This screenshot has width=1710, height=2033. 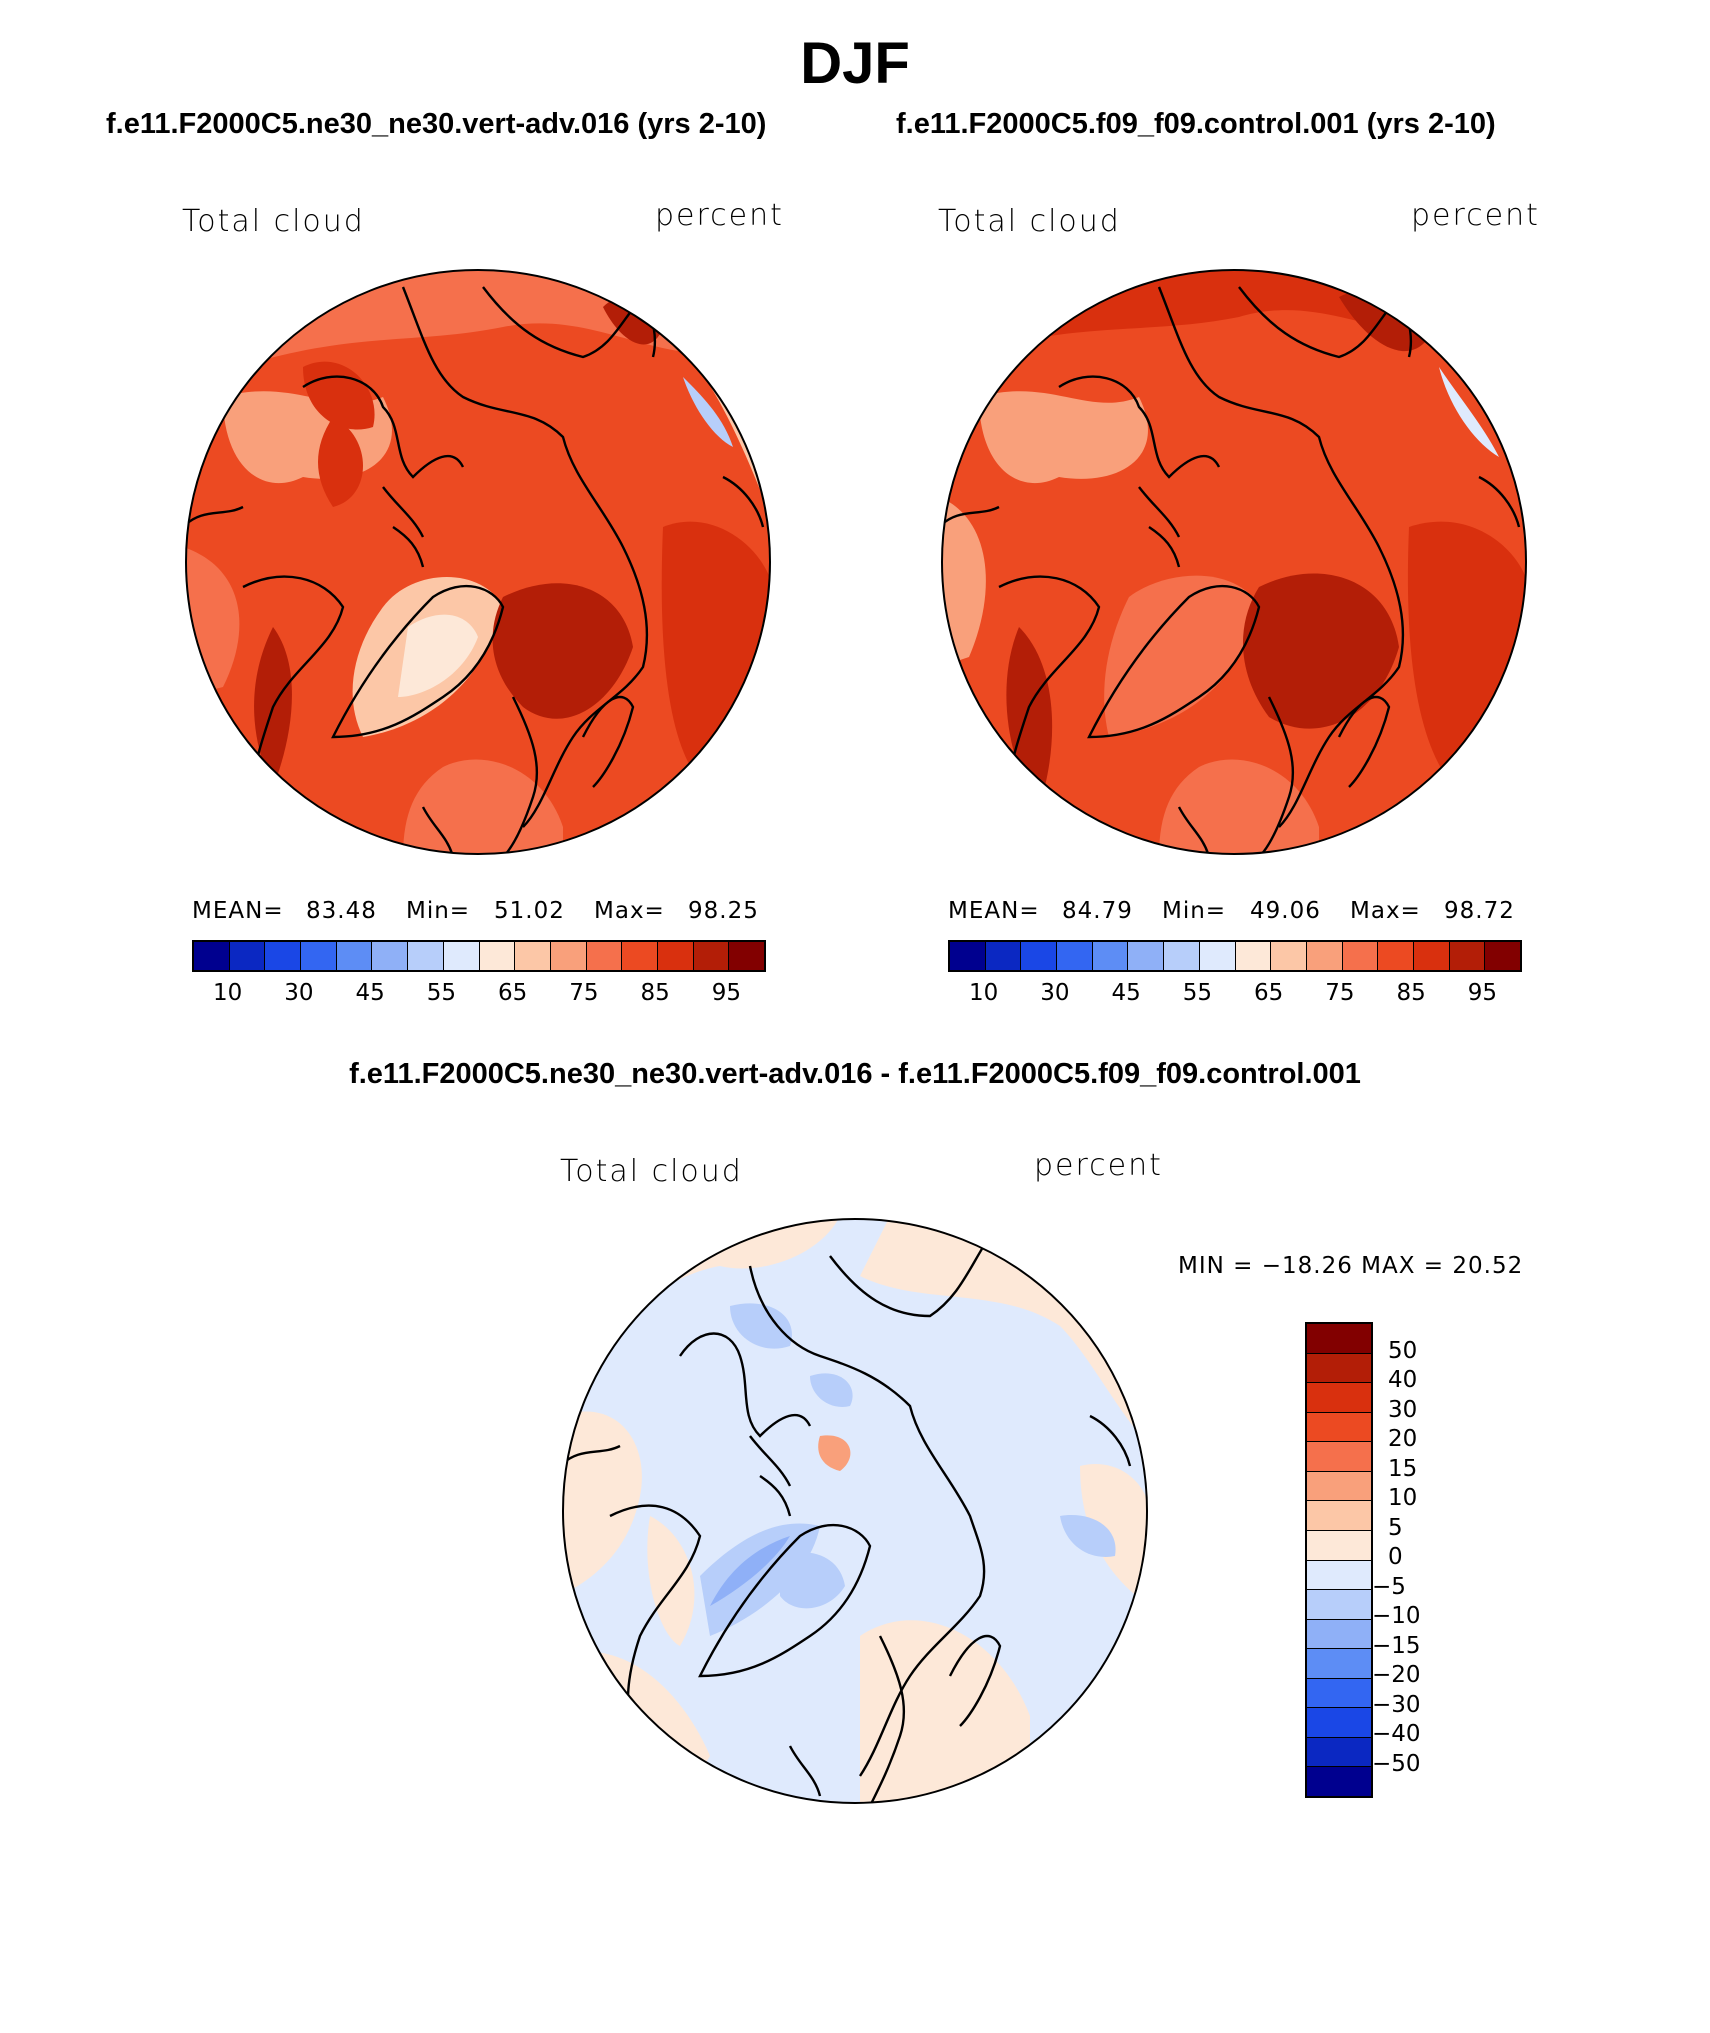 I want to click on left-colorbar-tick: 10, so click(x=227, y=993).